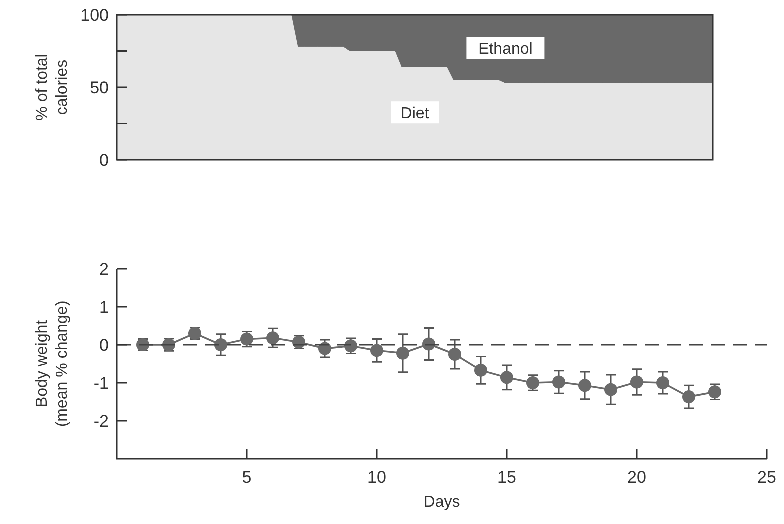 The height and width of the screenshot is (524, 784). I want to click on x-tick-label: 25, so click(767, 477).